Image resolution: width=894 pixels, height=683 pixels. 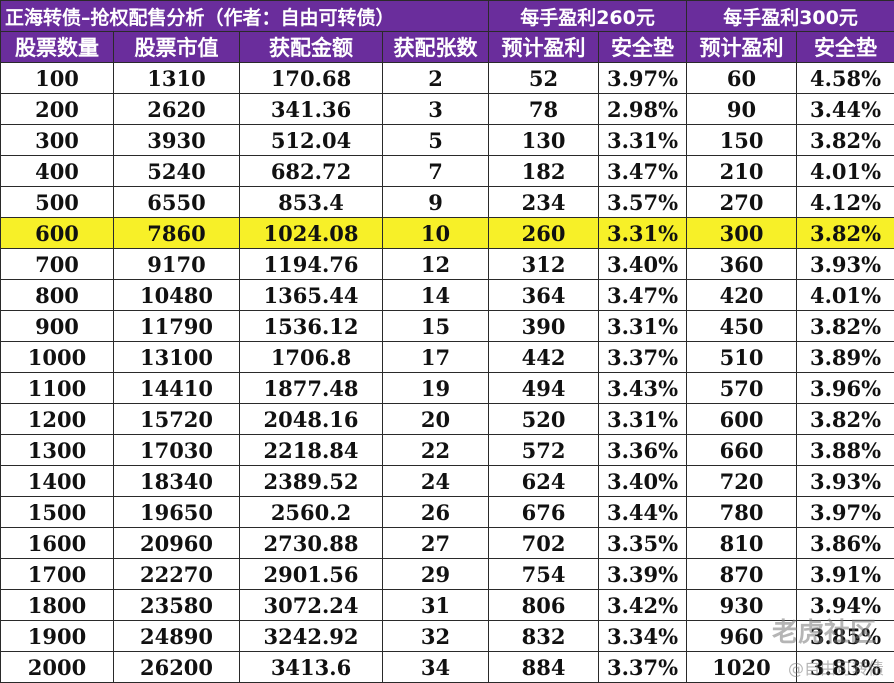 I want to click on table-cell: 12, so click(x=436, y=264).